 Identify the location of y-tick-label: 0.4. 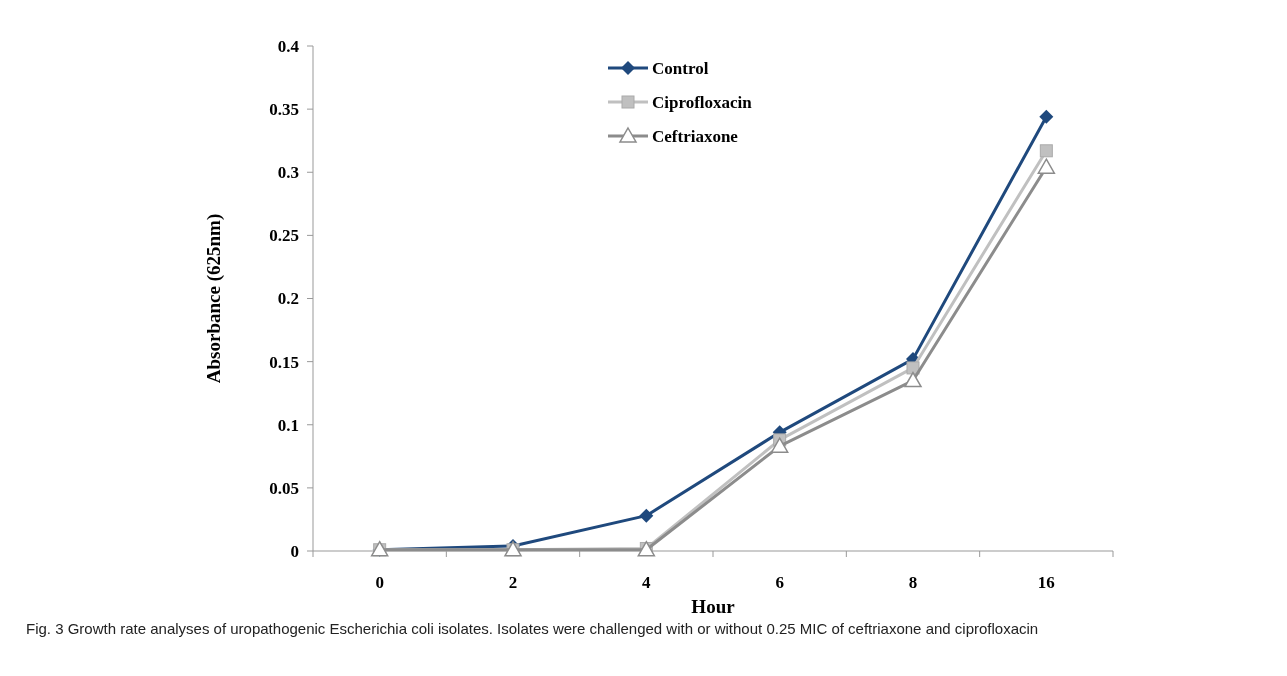
(288, 46).